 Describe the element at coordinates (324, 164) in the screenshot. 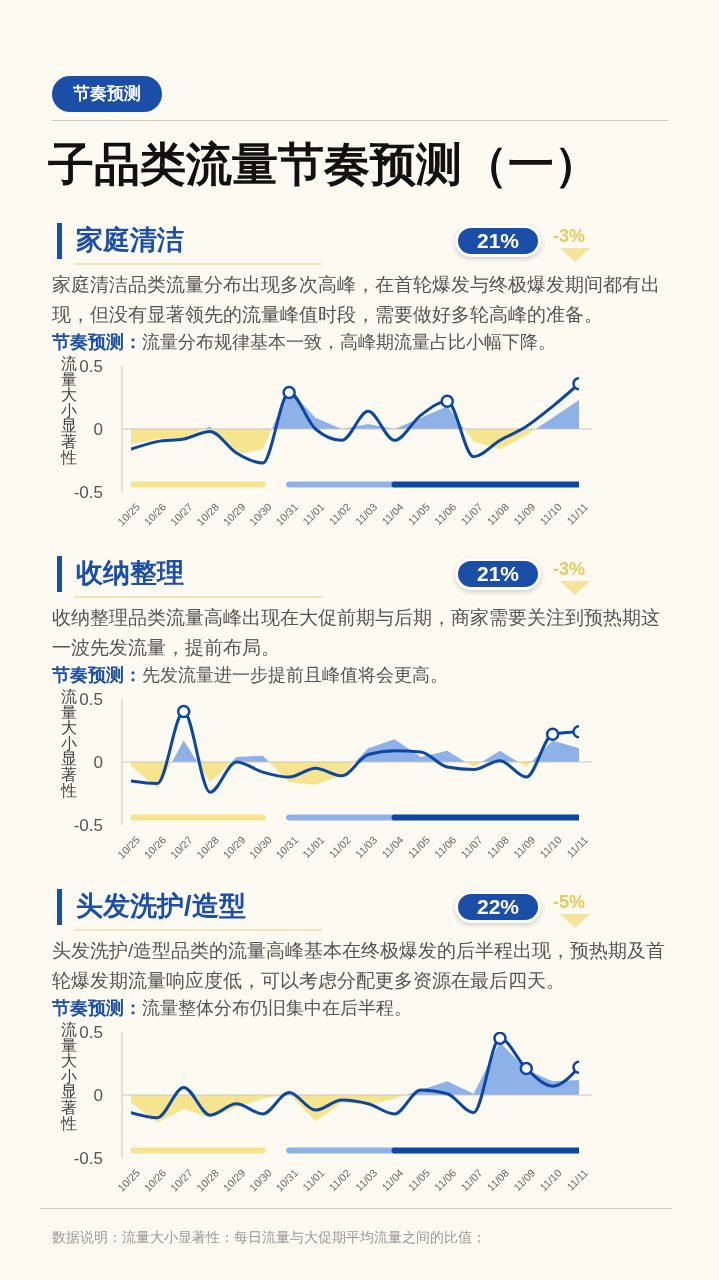

I see `text: 子品类流量节奏预测（一）` at that location.